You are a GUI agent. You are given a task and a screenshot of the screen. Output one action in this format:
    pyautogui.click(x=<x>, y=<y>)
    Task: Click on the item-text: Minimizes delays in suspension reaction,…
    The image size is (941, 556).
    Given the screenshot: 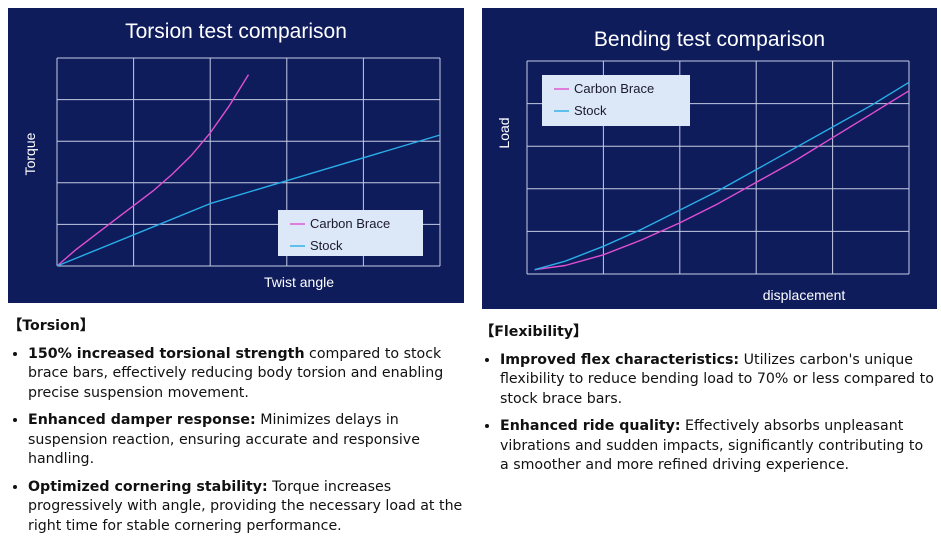 What is the action you would take?
    pyautogui.click(x=224, y=439)
    